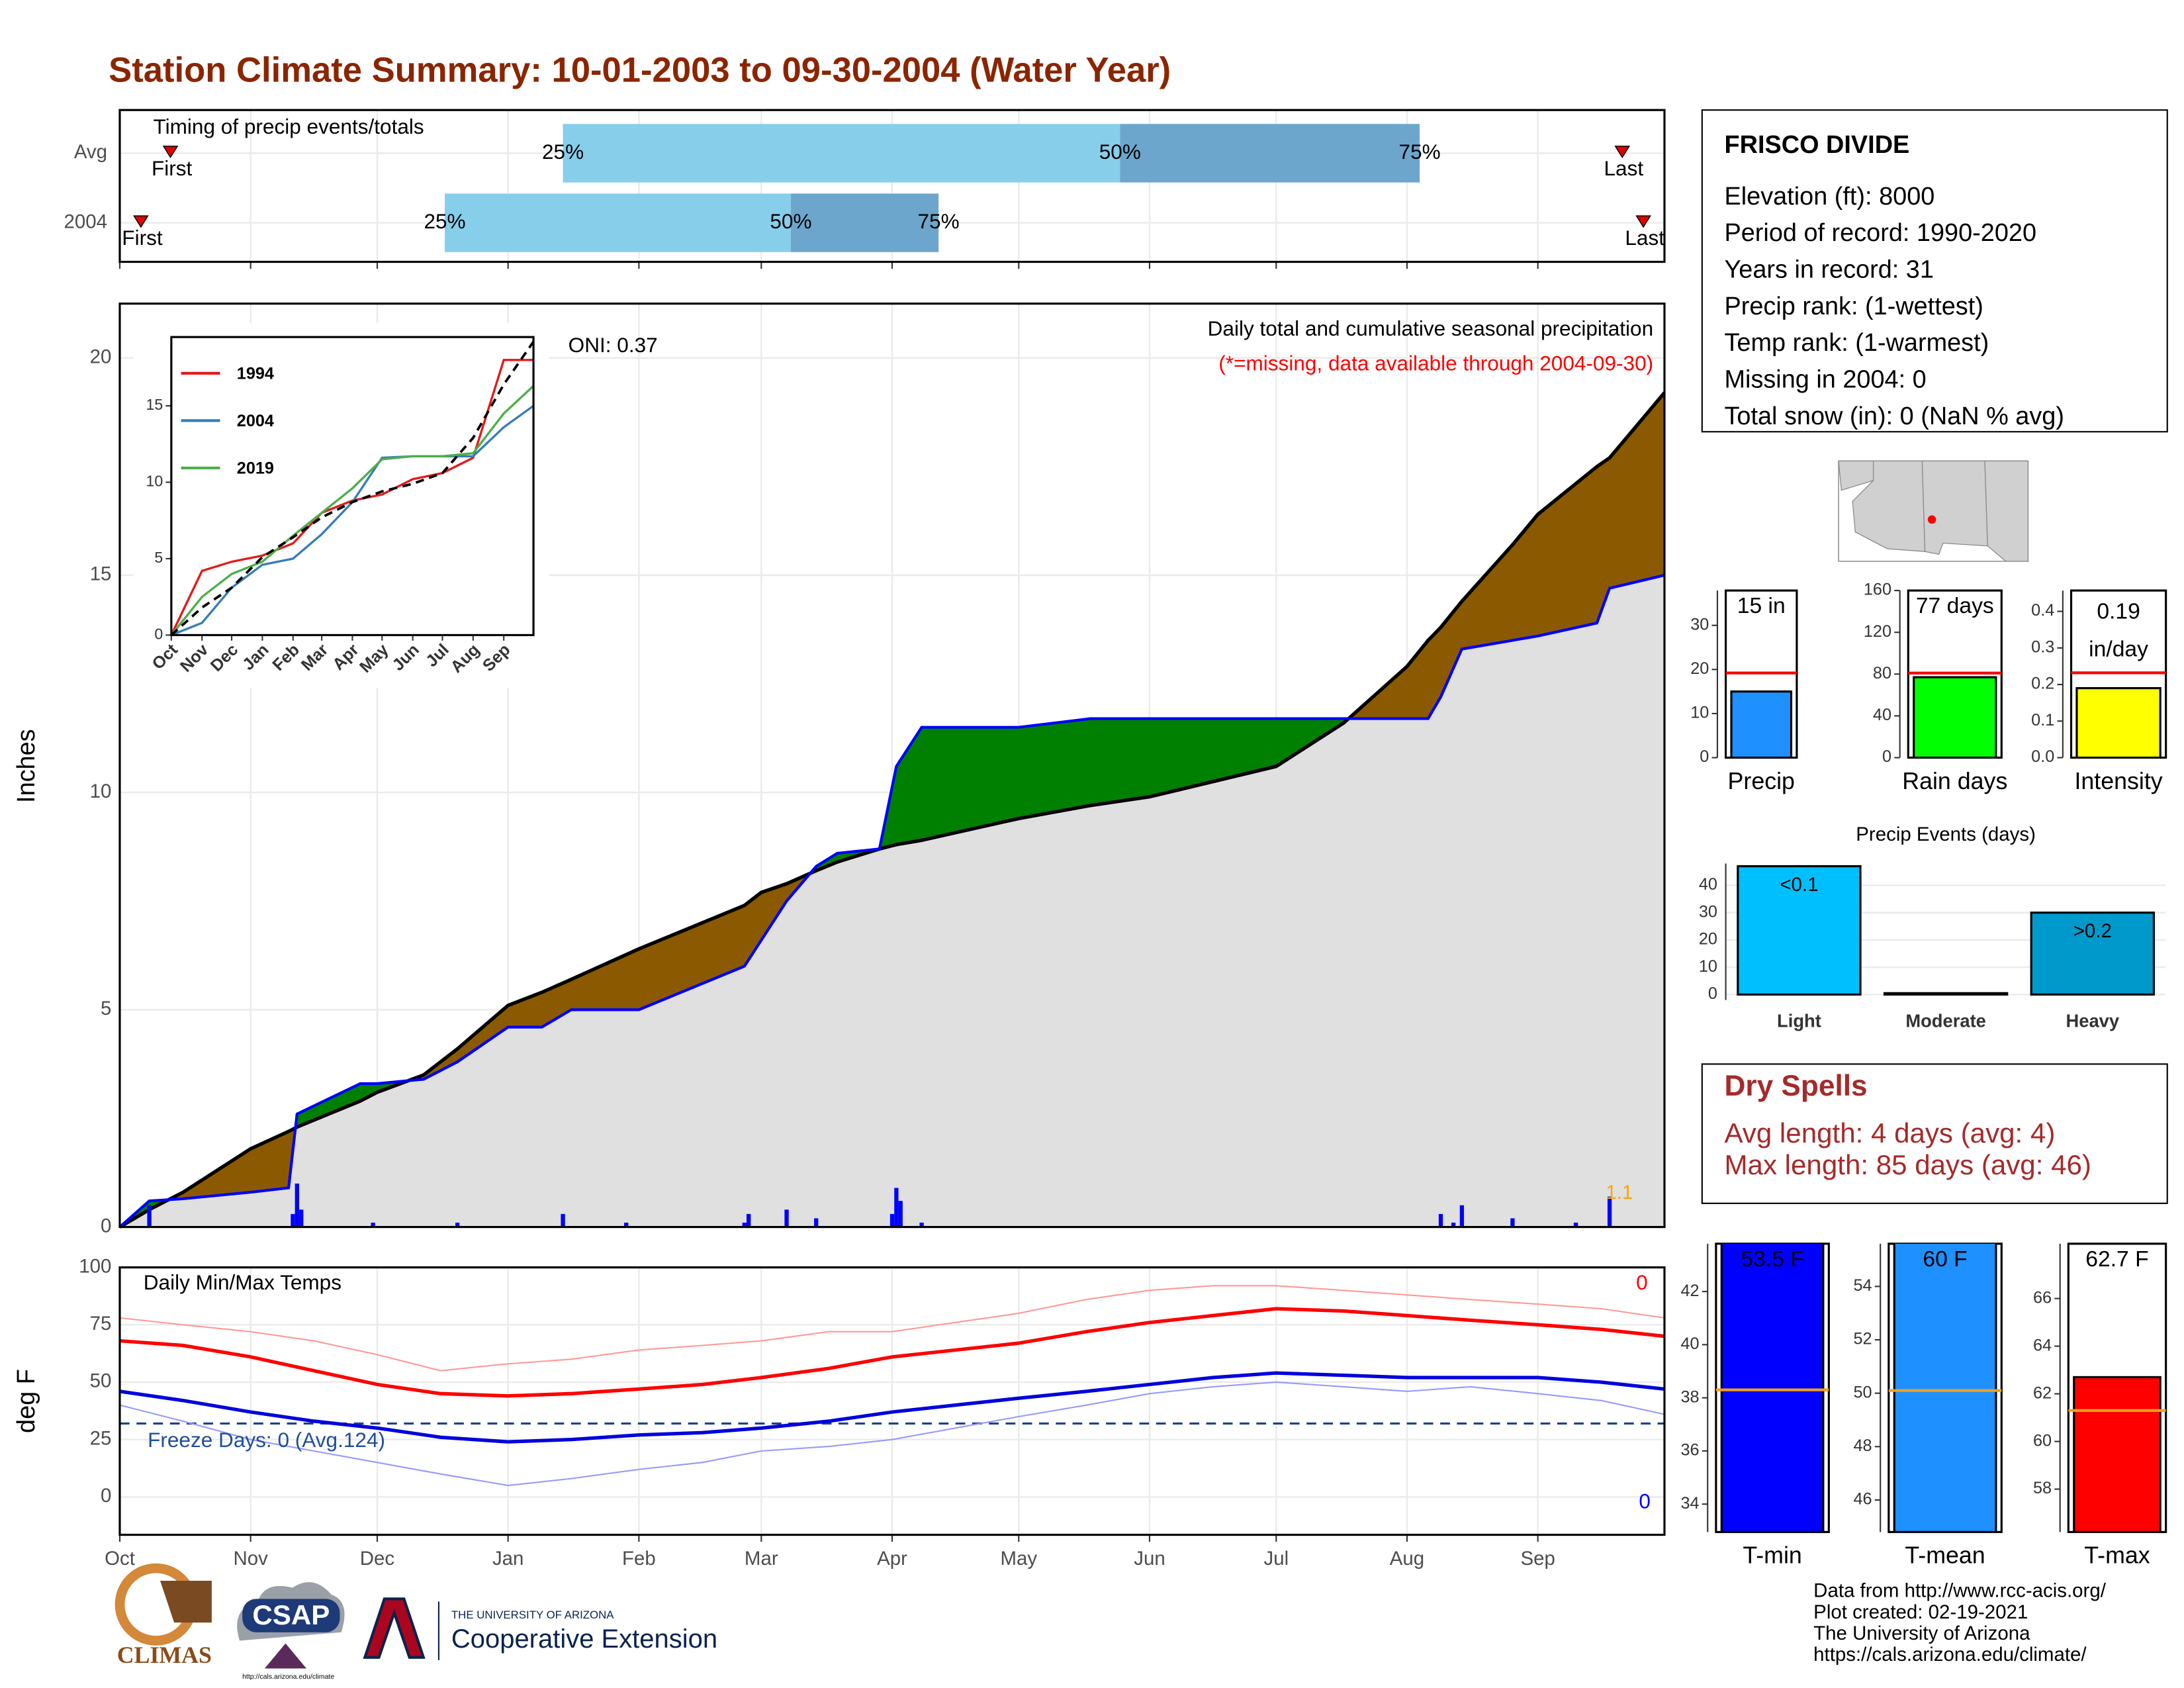 The width and height of the screenshot is (2184, 1688). Describe the element at coordinates (377, 1559) in the screenshot. I see `x-tick-label: Dec` at that location.